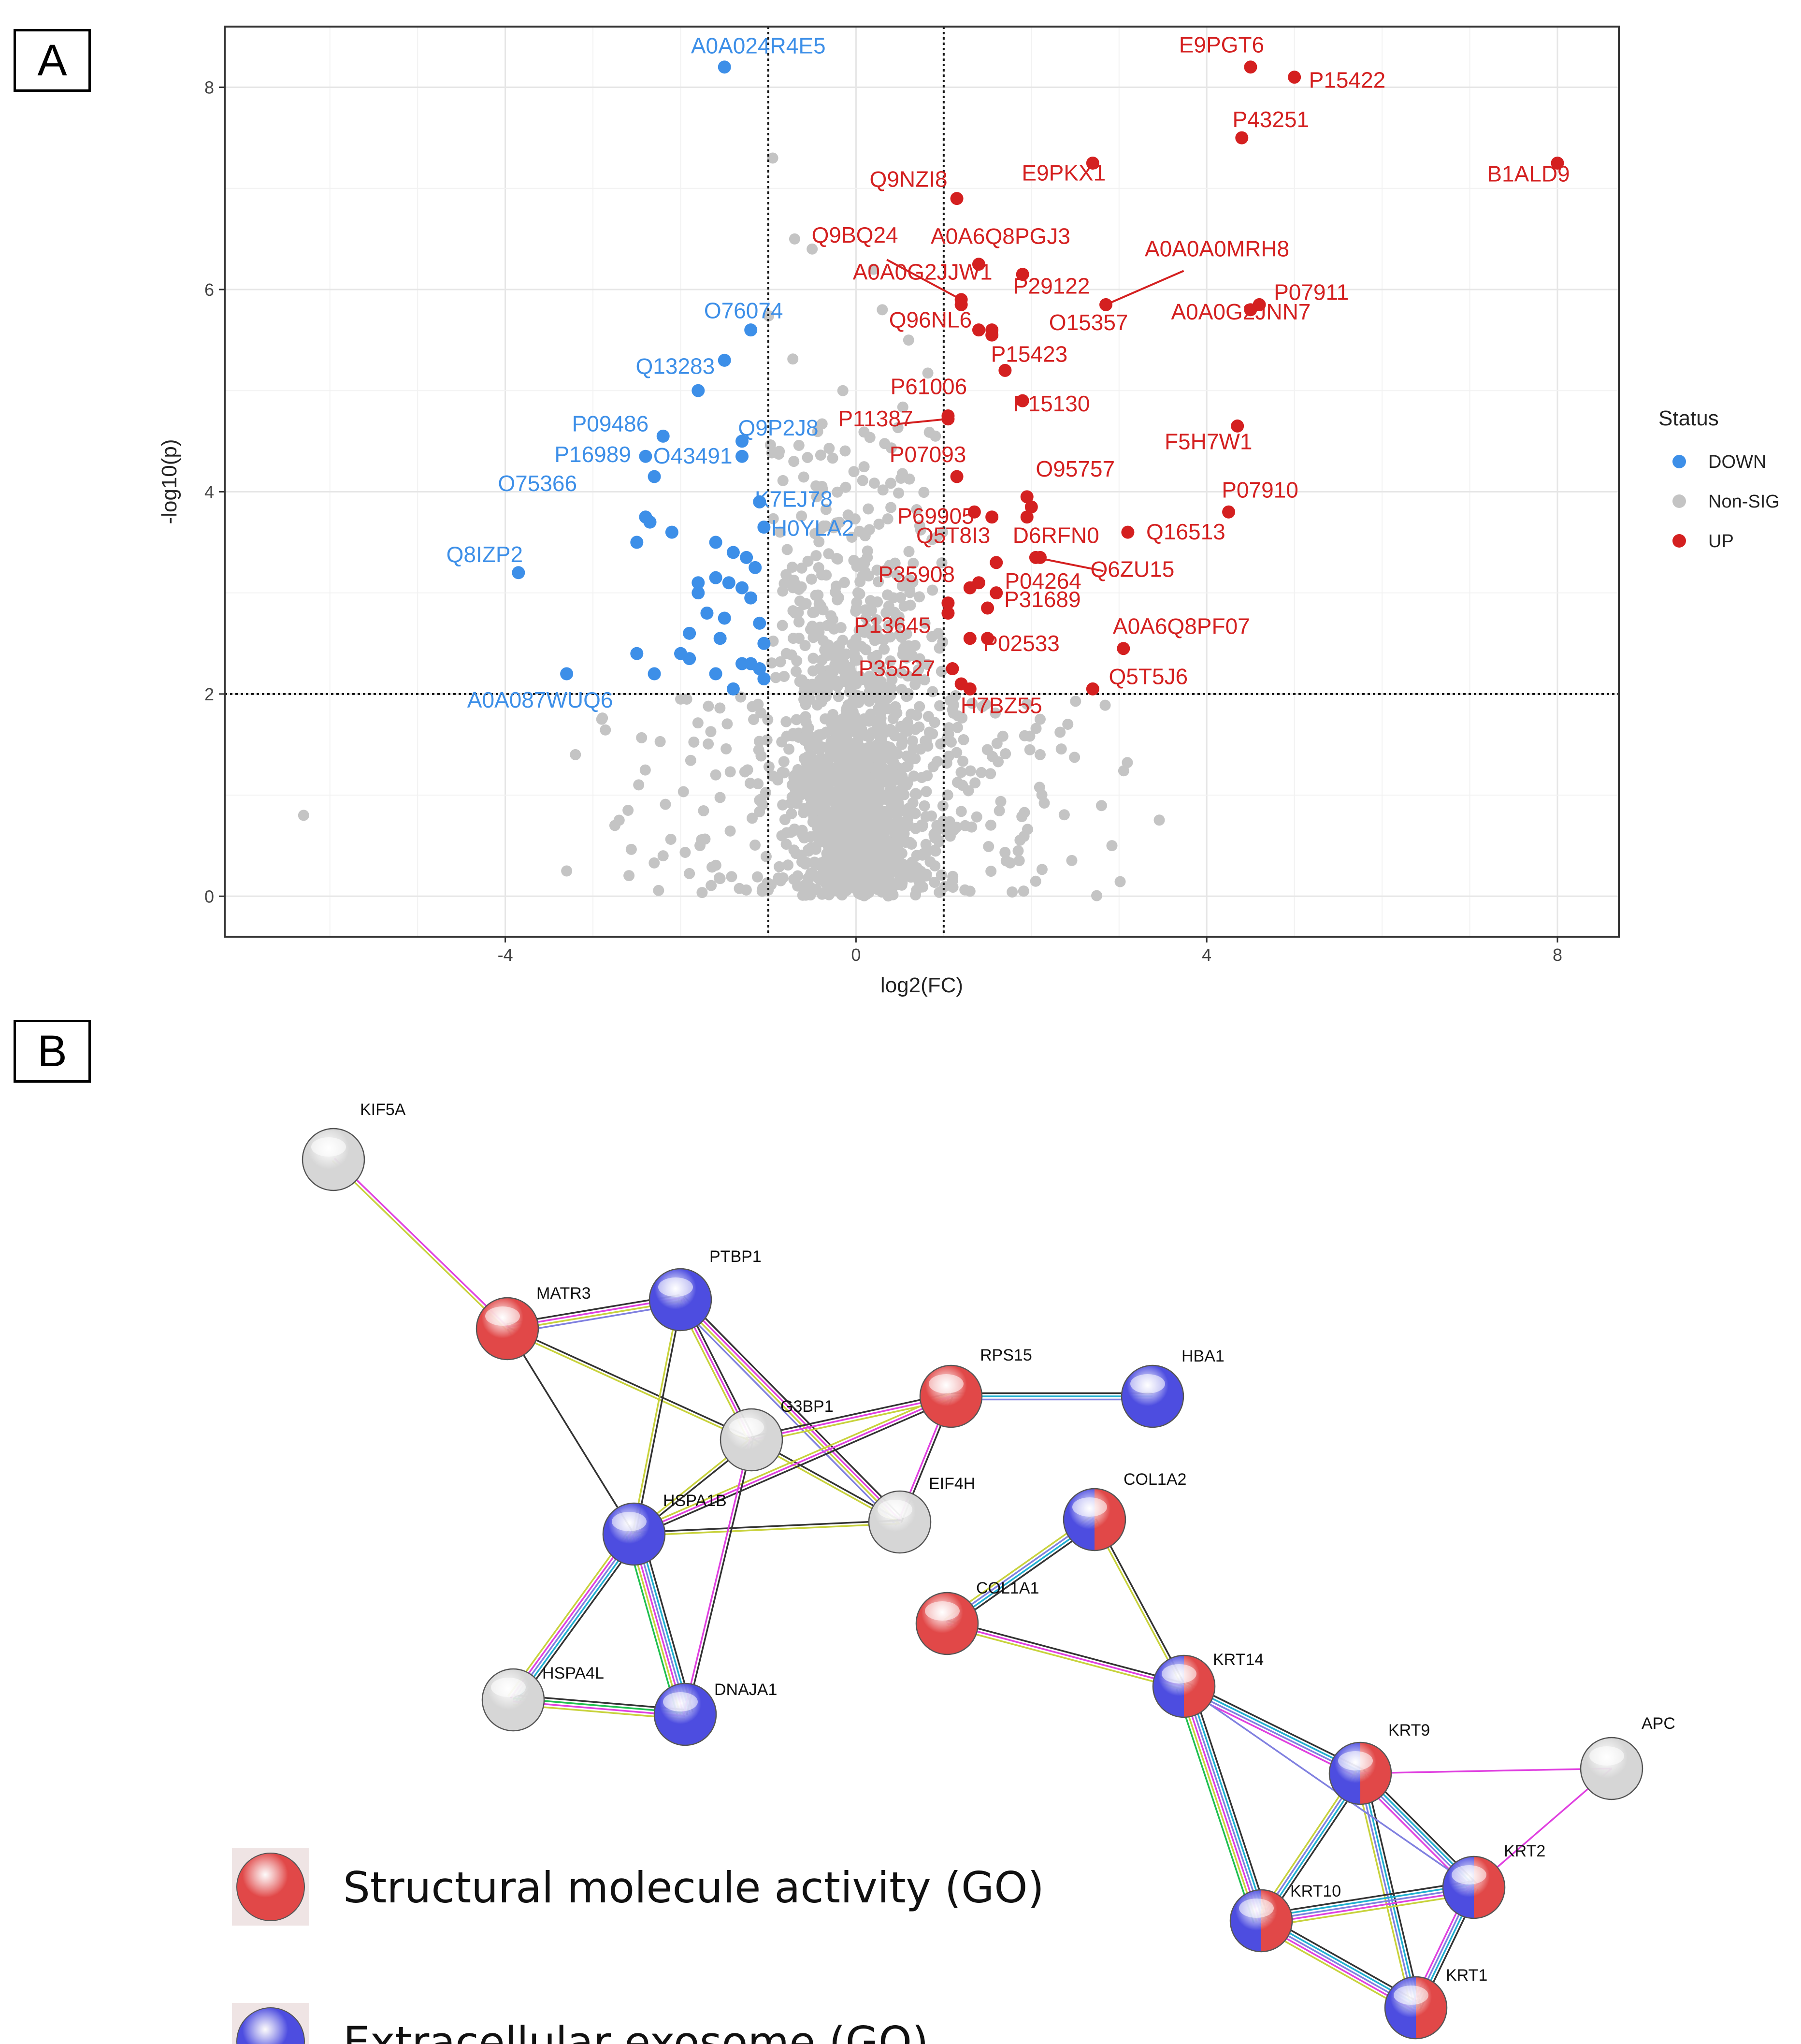 This screenshot has height=2044, width=1801. What do you see at coordinates (354, 1146) in the screenshot?
I see `network-node: KIF5A` at bounding box center [354, 1146].